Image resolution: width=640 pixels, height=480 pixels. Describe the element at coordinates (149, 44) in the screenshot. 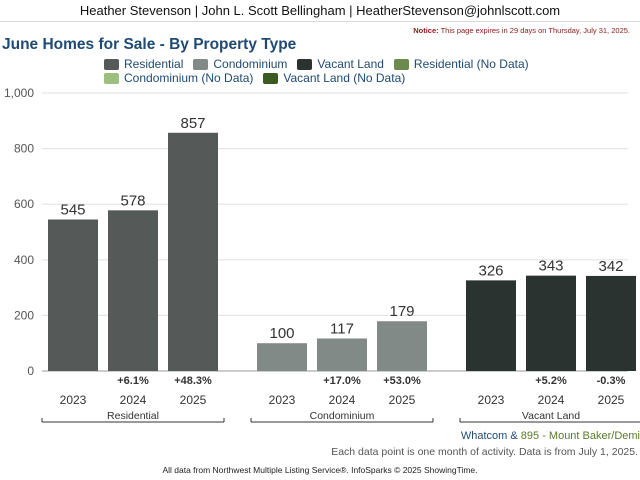

I see `chart-title: June Homes for Sale - By Property Type` at that location.